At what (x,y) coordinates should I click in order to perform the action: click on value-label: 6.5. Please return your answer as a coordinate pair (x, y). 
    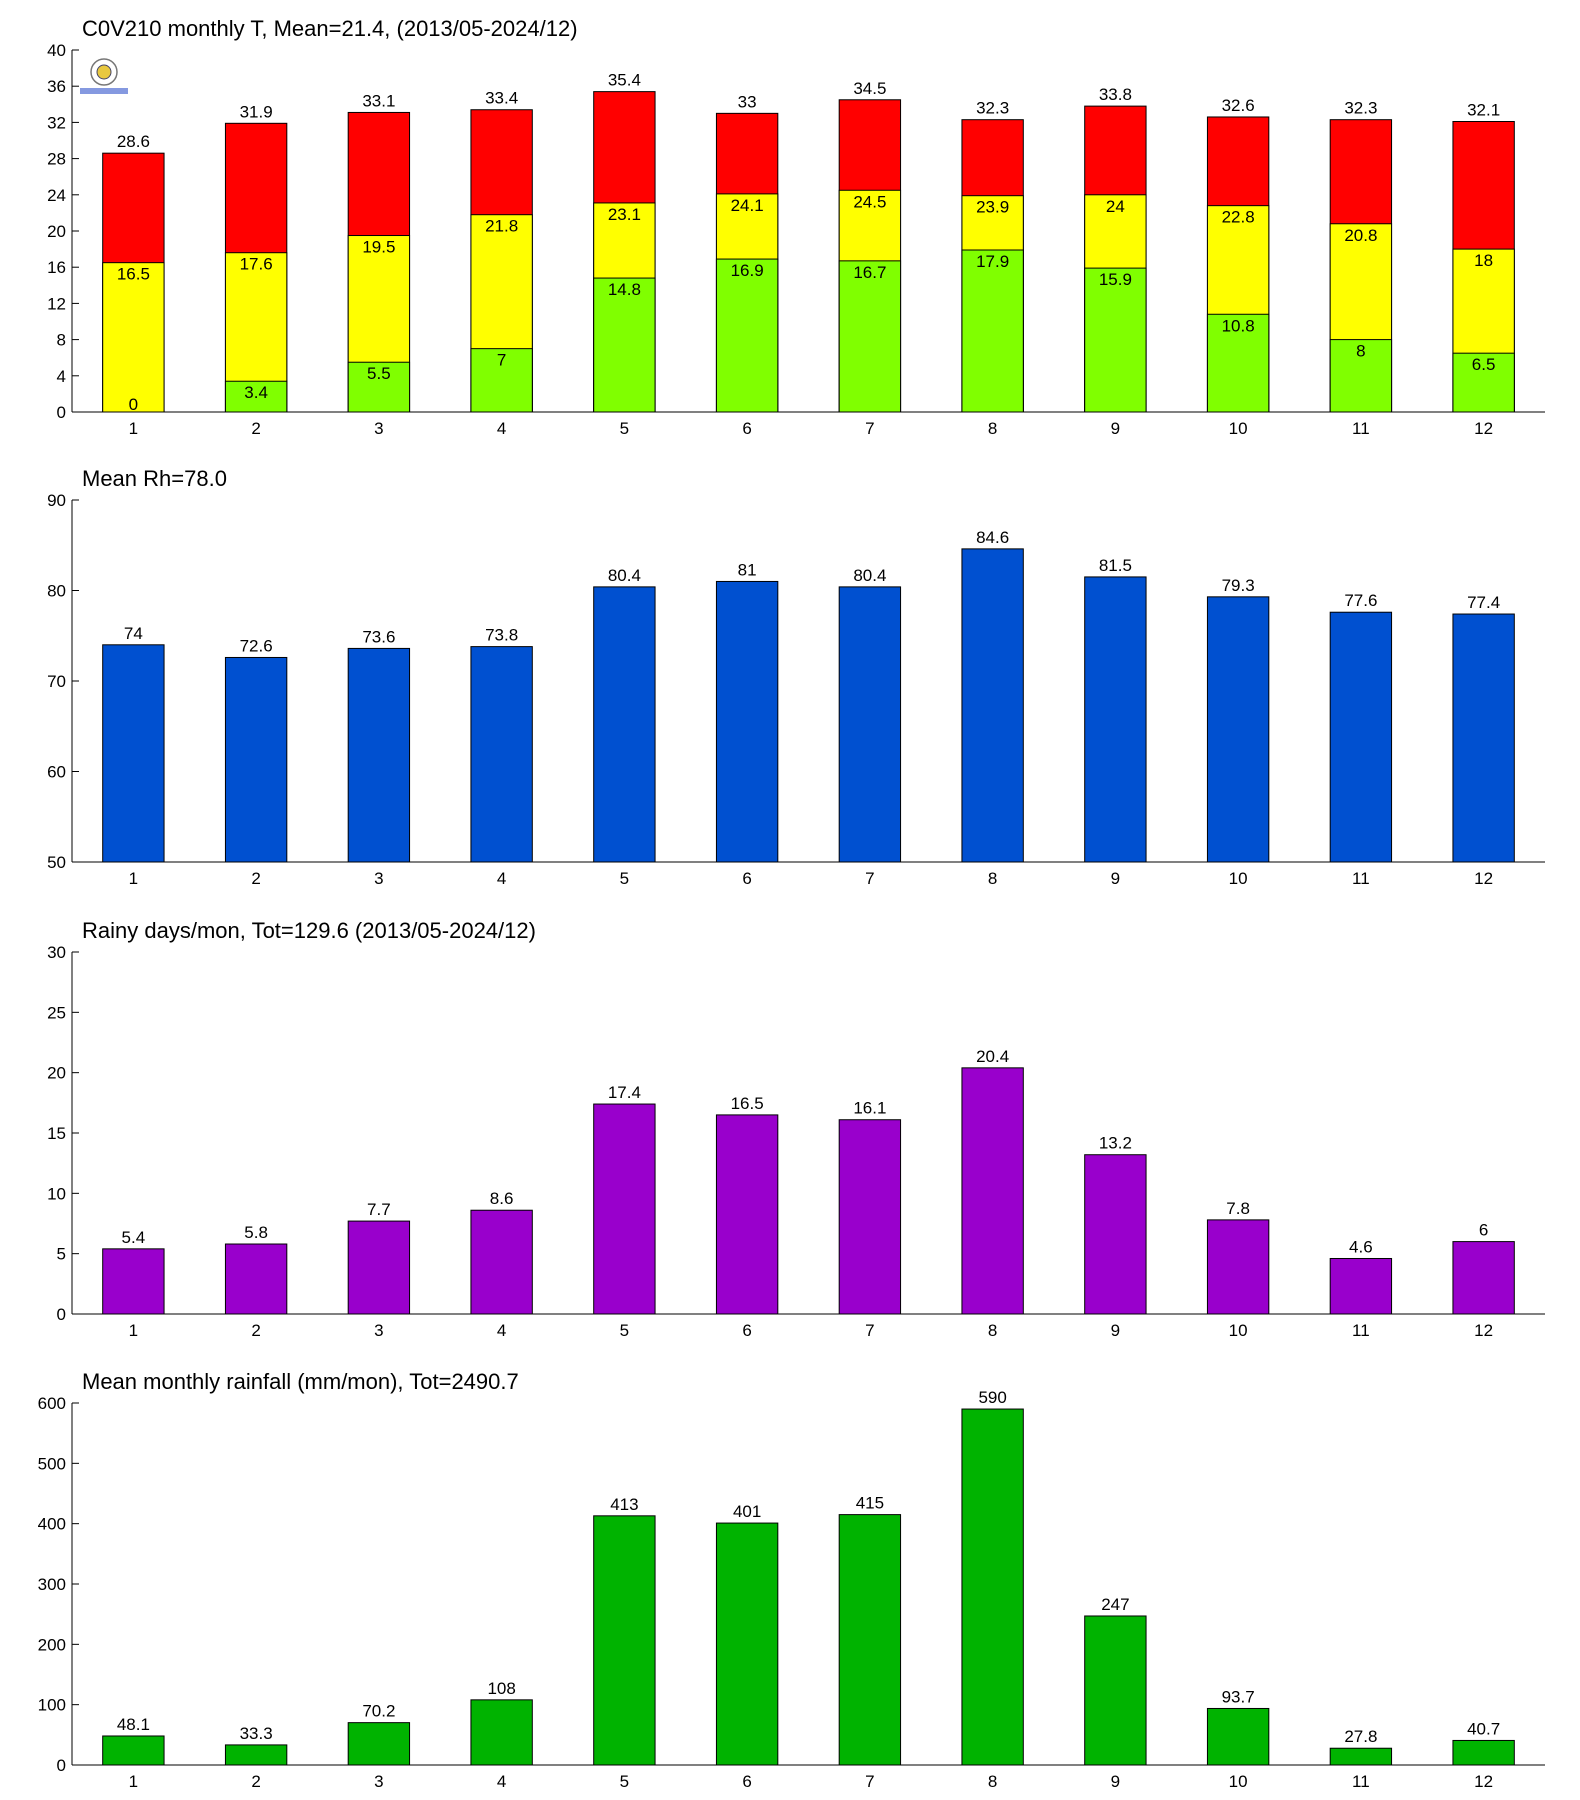
    Looking at the image, I should click on (1484, 364).